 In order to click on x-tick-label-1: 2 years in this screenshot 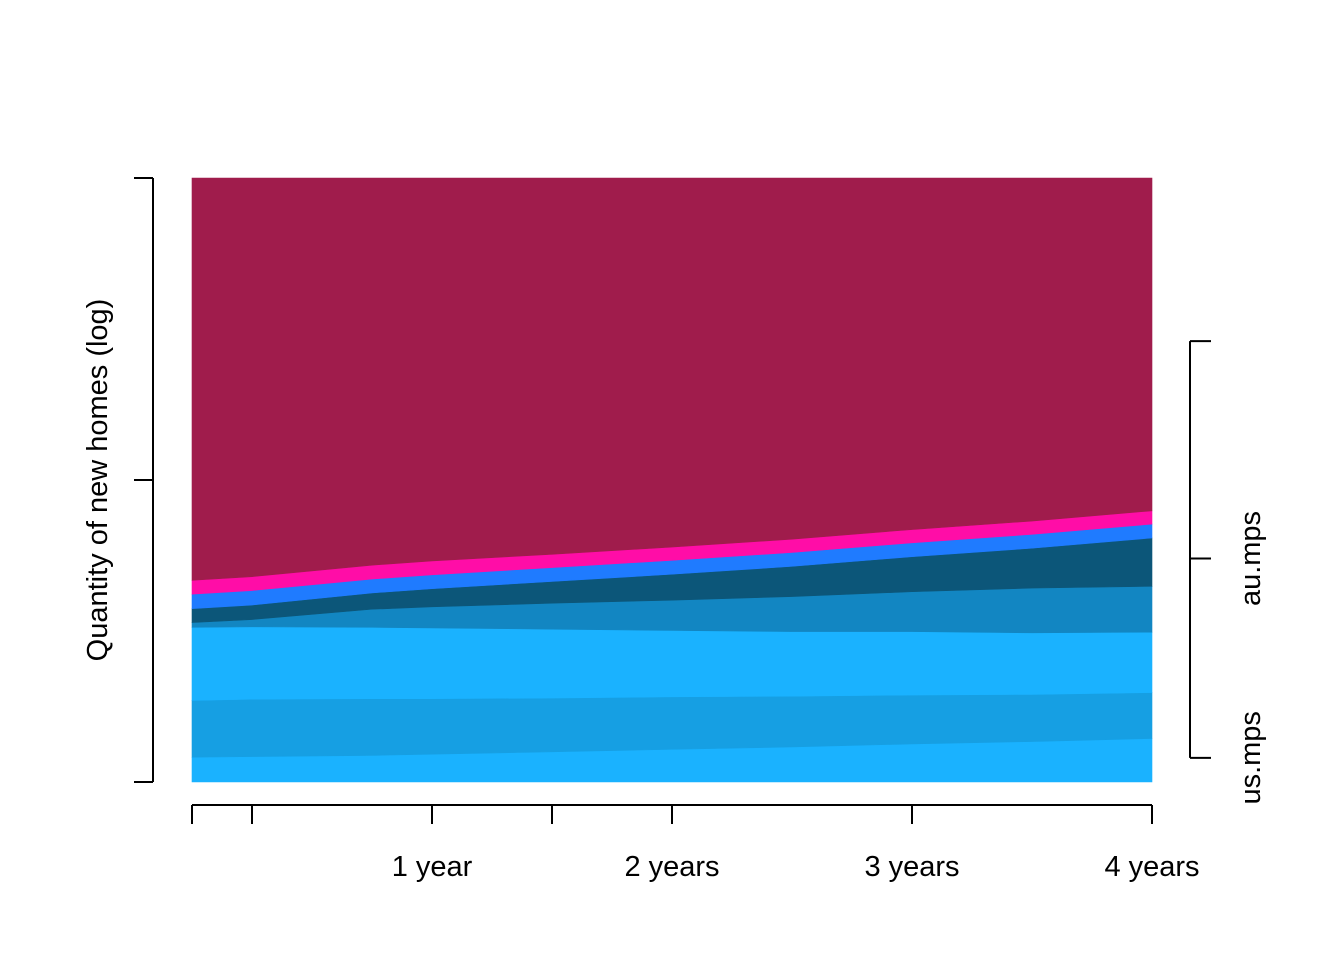, I will do `click(671, 867)`.